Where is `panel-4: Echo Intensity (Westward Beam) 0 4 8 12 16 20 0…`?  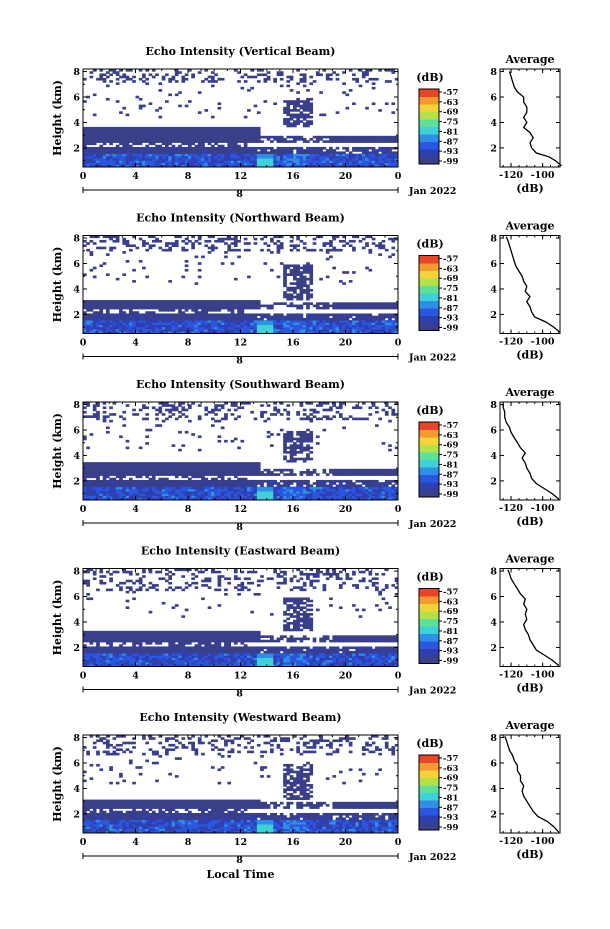
panel-4: Echo Intensity (Westward Beam) 0 4 8 12 16 20 0… is located at coordinates (306, 788).